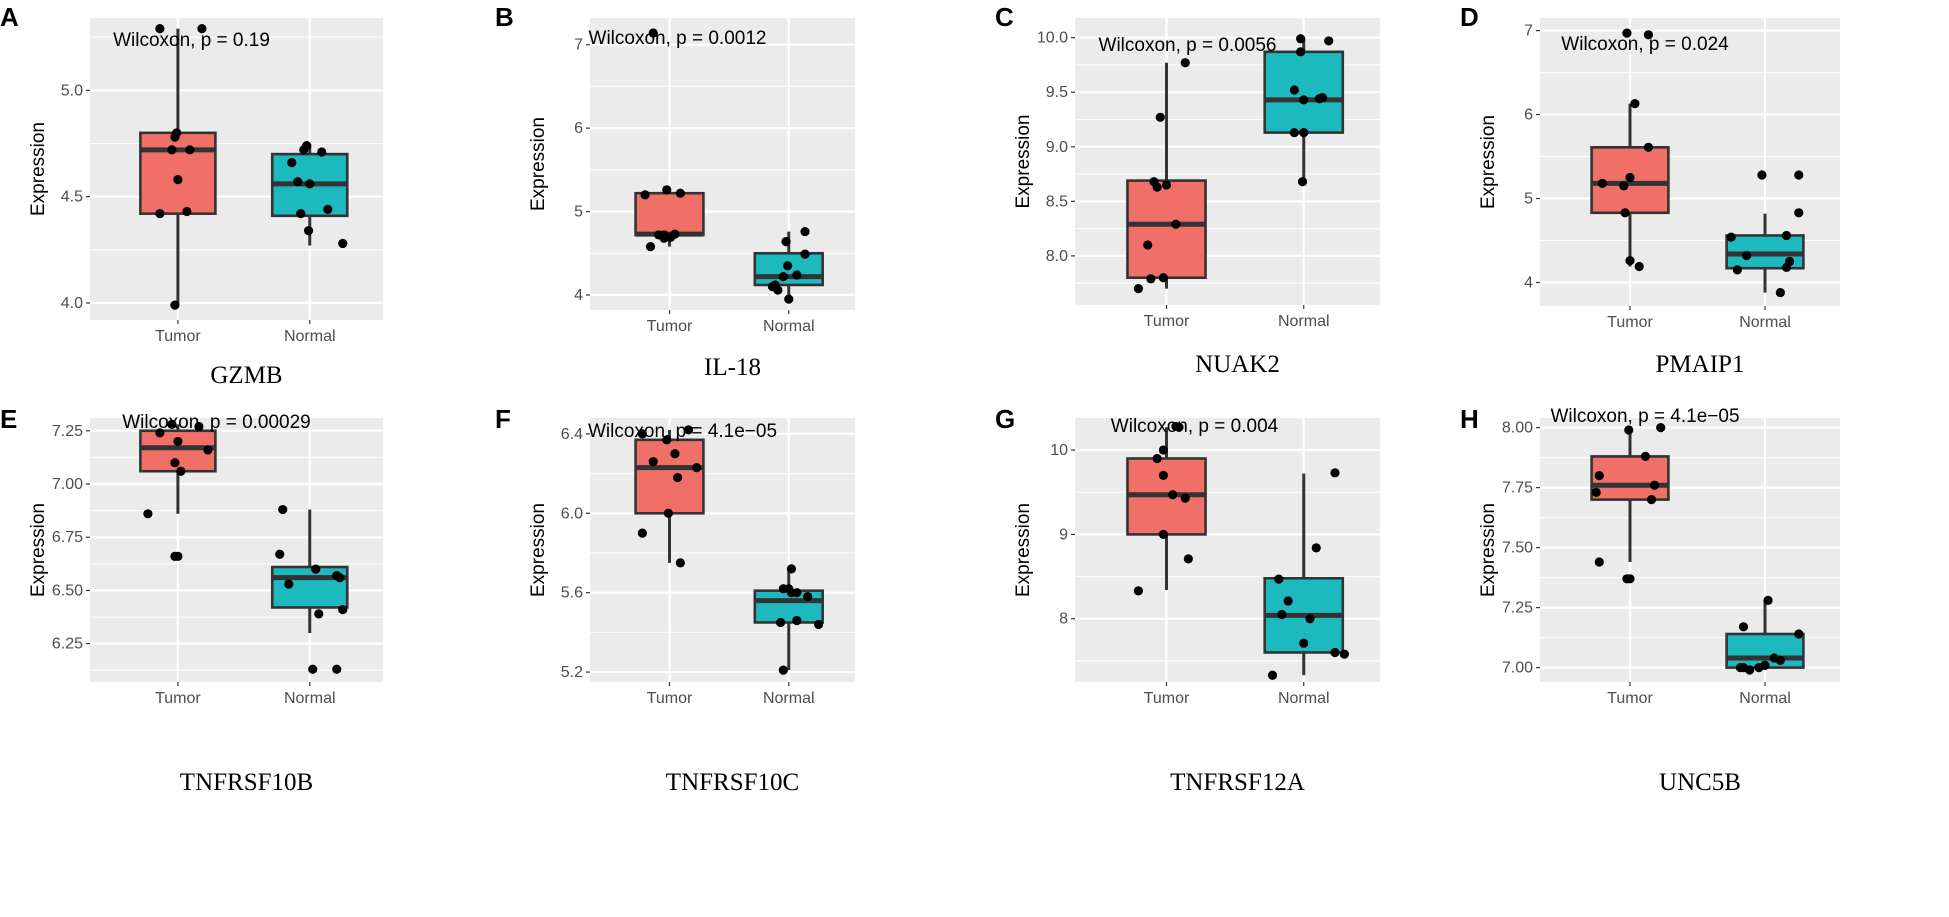 This screenshot has height=917, width=1949. I want to click on panel-letter: G, so click(1005, 419).